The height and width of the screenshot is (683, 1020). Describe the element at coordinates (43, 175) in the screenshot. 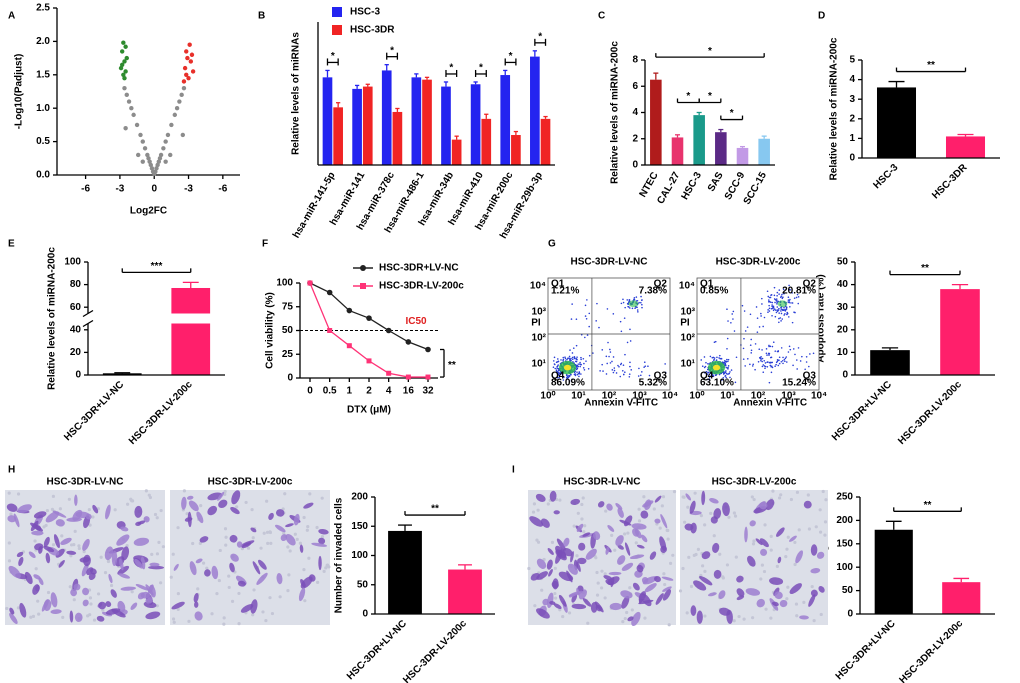

I see `y-tick-label: 0.0` at that location.